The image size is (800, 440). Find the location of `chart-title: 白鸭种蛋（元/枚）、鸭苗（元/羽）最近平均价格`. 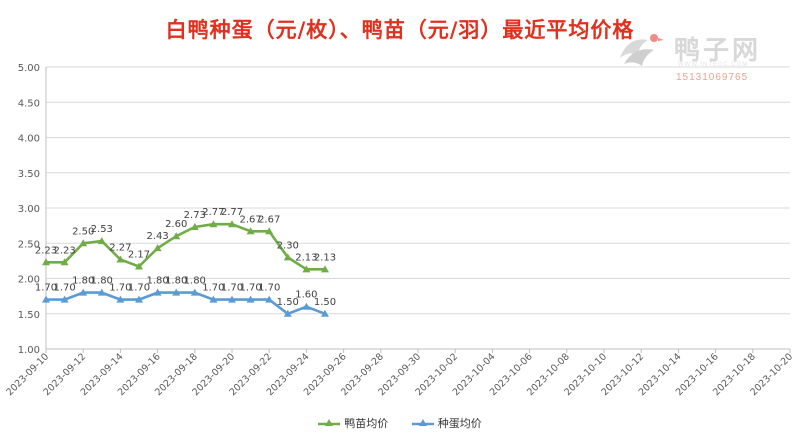

chart-title: 白鸭种蛋（元/枚）、鸭苗（元/羽）最近平均价格 is located at coordinates (400, 30).